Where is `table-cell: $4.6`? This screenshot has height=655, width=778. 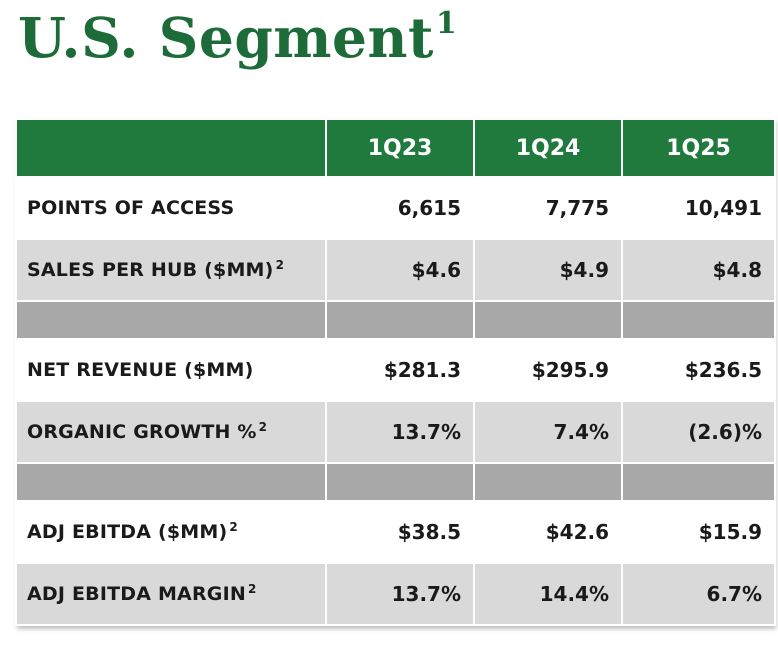 table-cell: $4.6 is located at coordinates (400, 270).